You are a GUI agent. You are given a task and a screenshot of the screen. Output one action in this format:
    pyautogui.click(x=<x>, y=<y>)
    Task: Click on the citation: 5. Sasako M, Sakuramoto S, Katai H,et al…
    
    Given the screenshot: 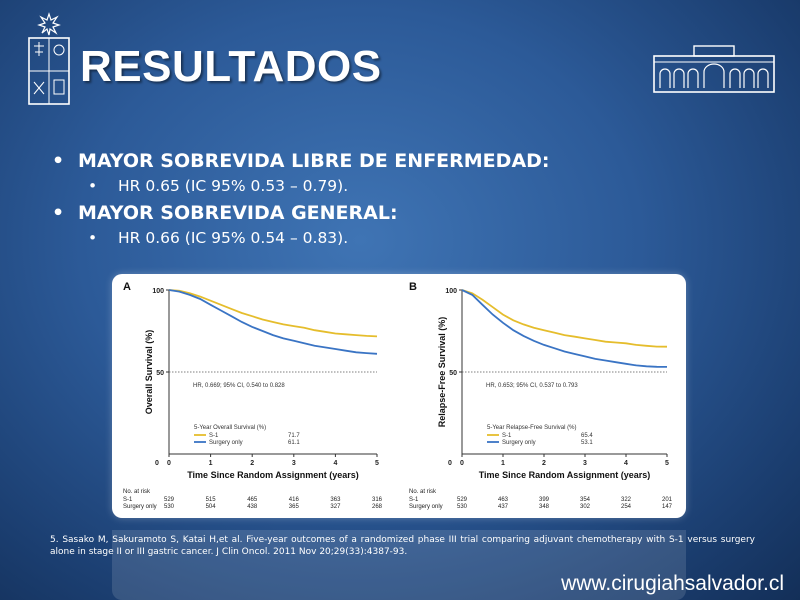 What is the action you would take?
    pyautogui.click(x=402, y=546)
    